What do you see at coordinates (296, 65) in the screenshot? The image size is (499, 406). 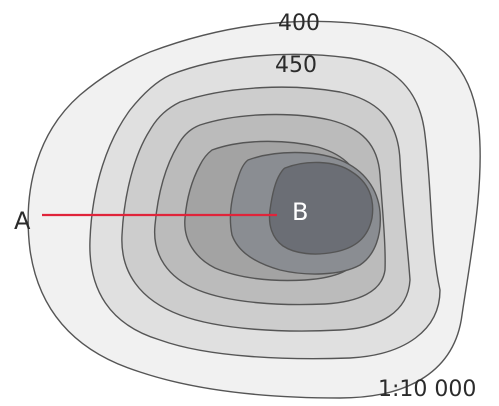 I see `contour-label-450: 450` at bounding box center [296, 65].